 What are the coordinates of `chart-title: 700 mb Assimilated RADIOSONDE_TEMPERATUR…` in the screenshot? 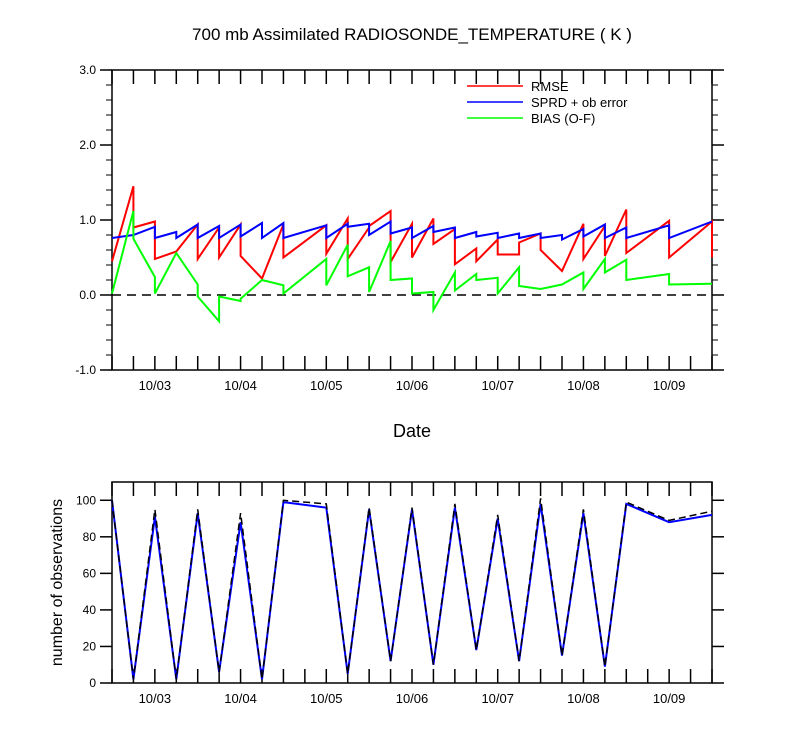 It's located at (412, 34).